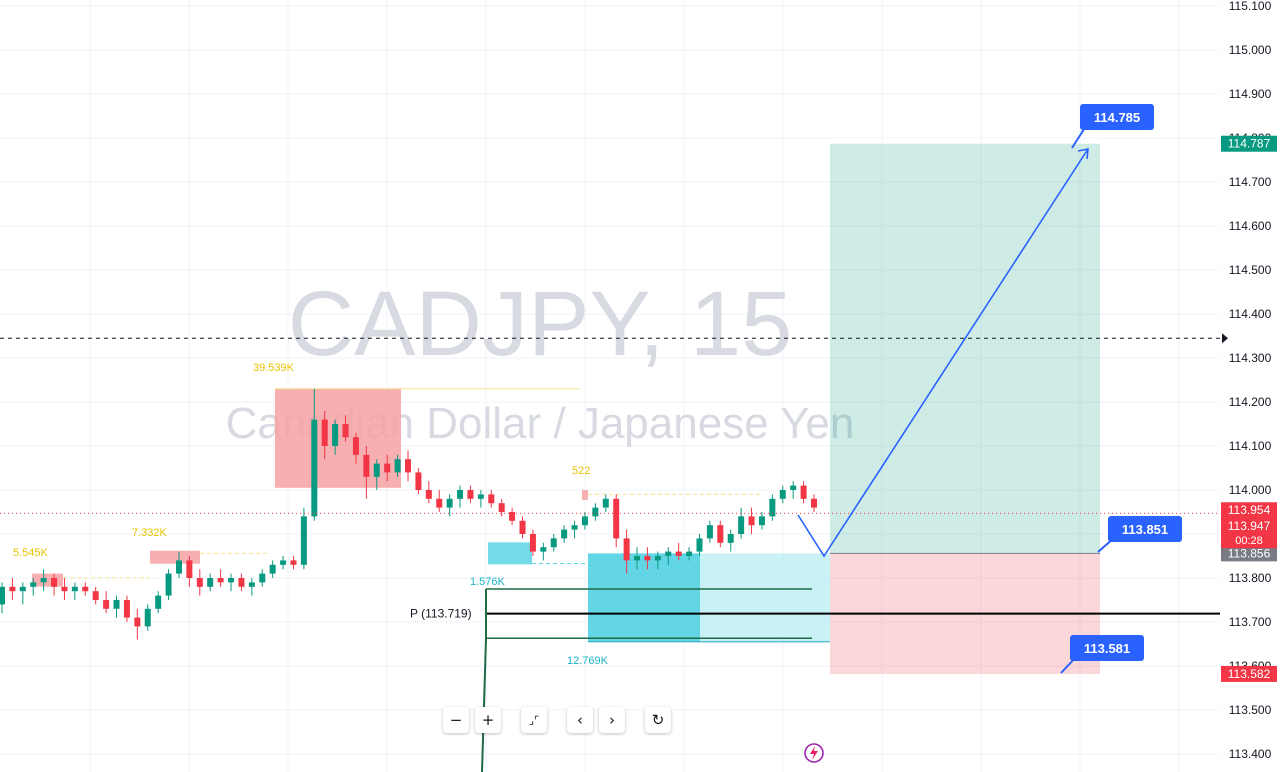  I want to click on lightning-icon, so click(814, 753).